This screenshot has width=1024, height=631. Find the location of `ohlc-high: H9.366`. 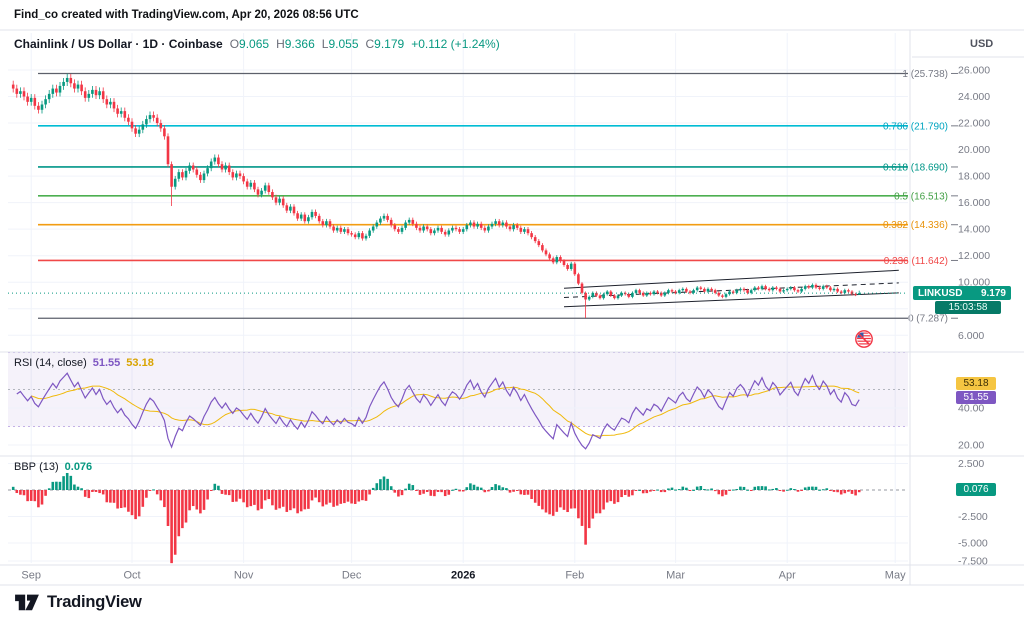

ohlc-high: H9.366 is located at coordinates (295, 44).